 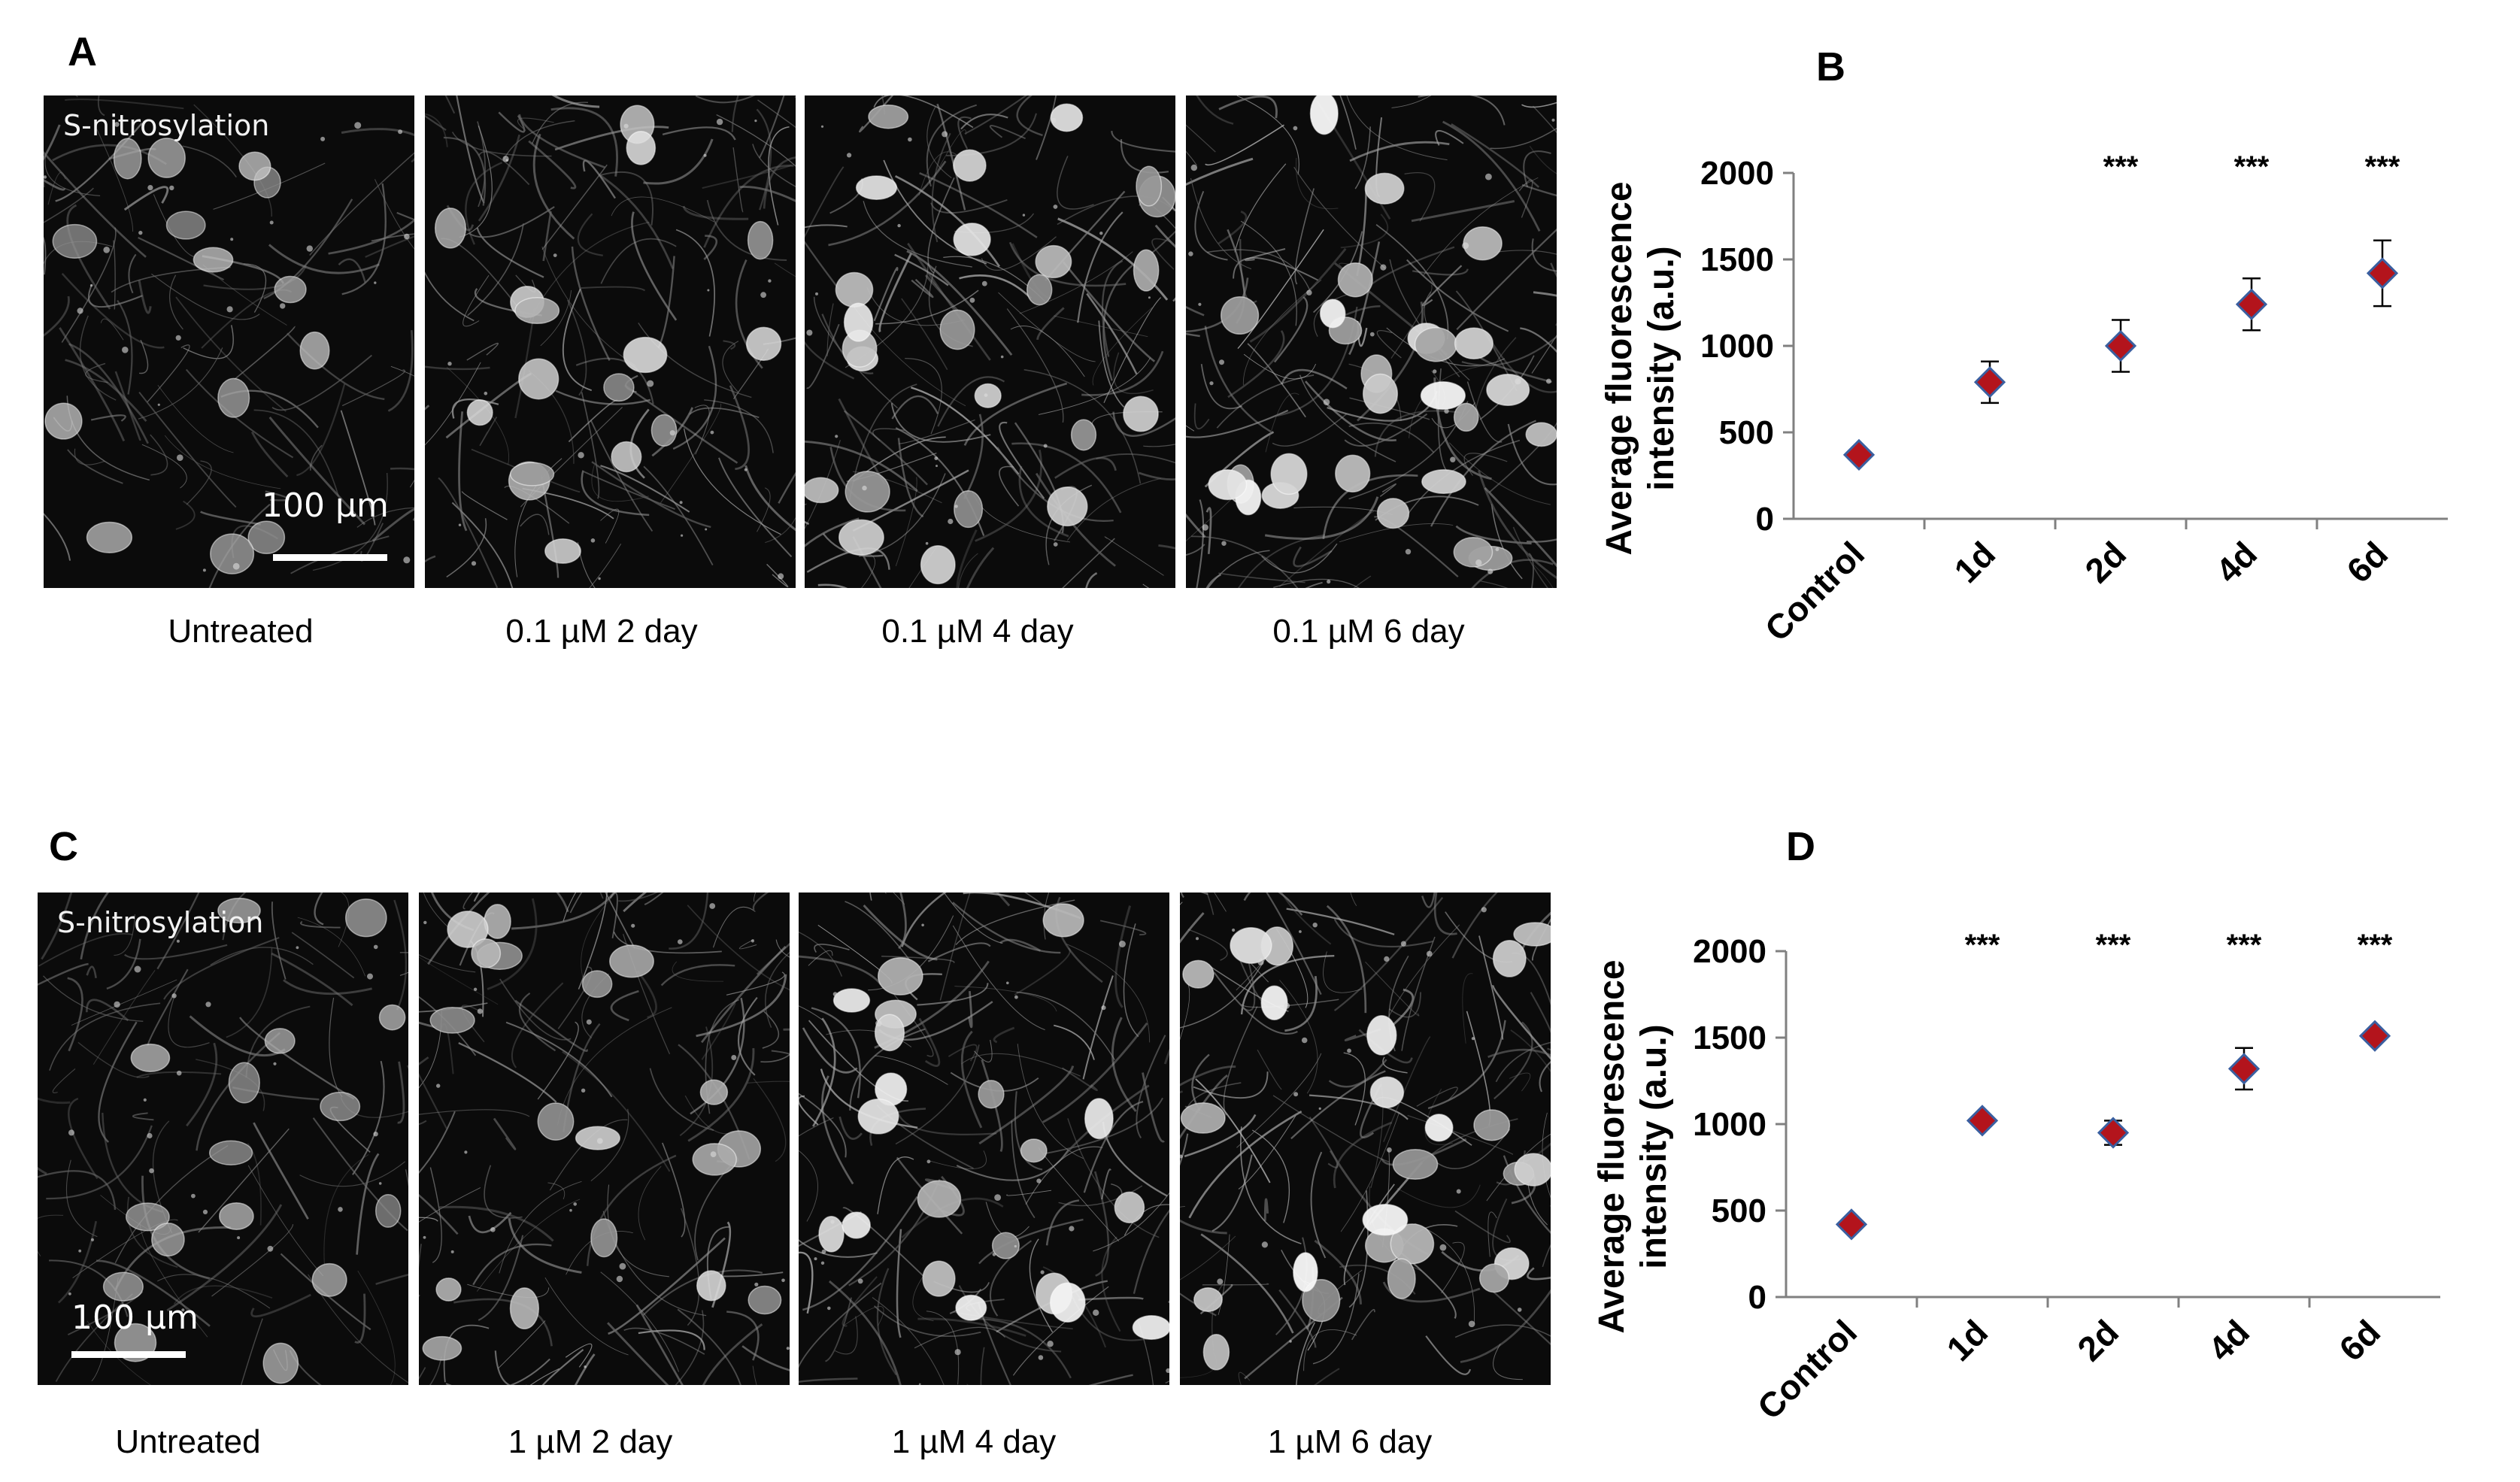 I want to click on chart-d-y-tick-label: 2000, so click(x=1729, y=951).